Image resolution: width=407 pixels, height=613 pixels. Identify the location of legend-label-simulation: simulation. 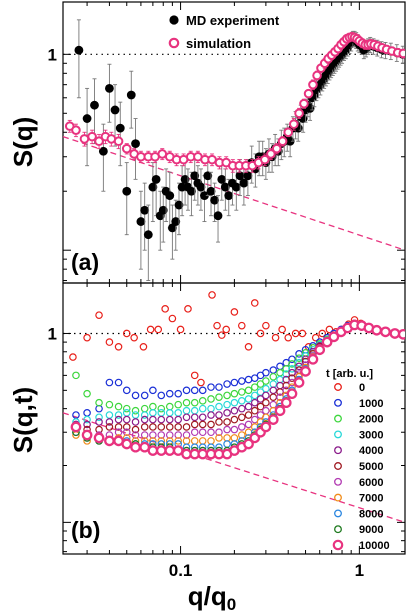
(218, 43).